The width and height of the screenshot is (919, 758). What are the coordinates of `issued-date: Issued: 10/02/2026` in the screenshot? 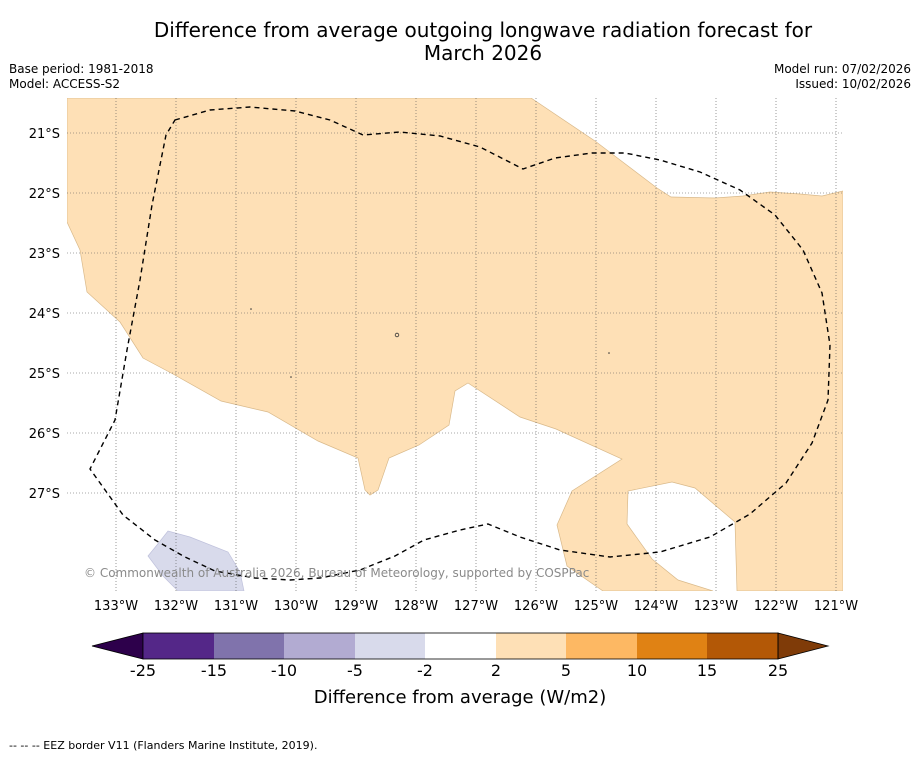 It's located at (853, 84).